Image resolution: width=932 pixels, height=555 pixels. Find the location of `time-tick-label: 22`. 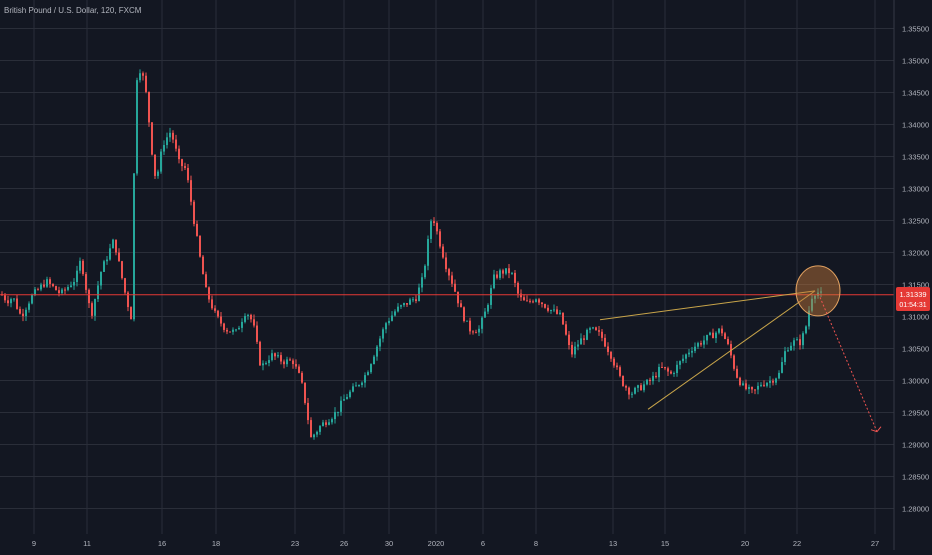

time-tick-label: 22 is located at coordinates (797, 543).